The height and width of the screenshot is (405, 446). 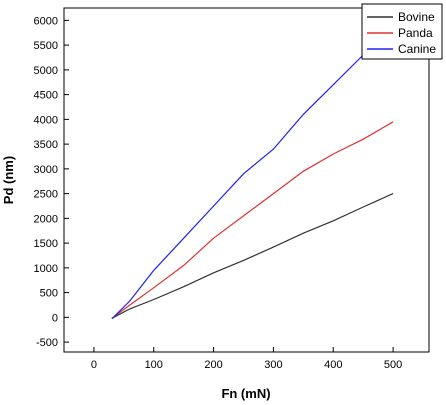 What do you see at coordinates (8, 180) in the screenshot?
I see `y-axis-title: Pd (nm)` at bounding box center [8, 180].